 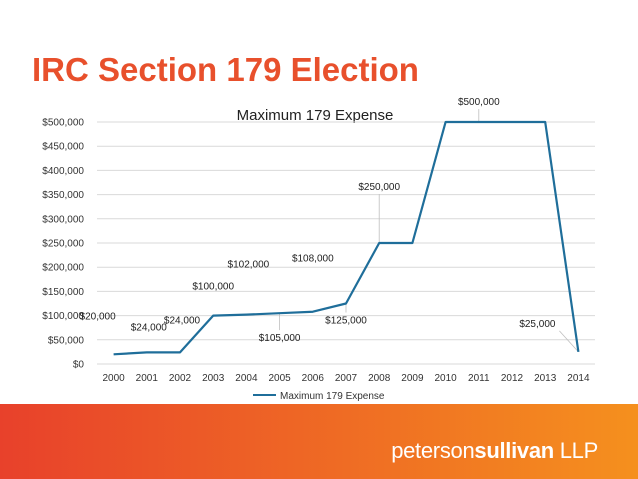 I want to click on x-tick-label: 2002, so click(x=180, y=378).